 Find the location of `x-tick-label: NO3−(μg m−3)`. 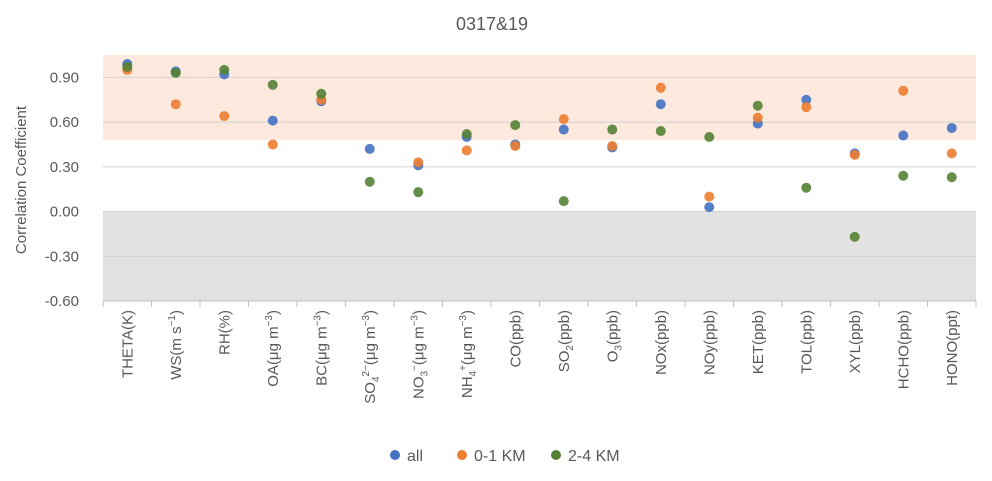

x-tick-label: NO3−(μg m−3) is located at coordinates (419, 354).